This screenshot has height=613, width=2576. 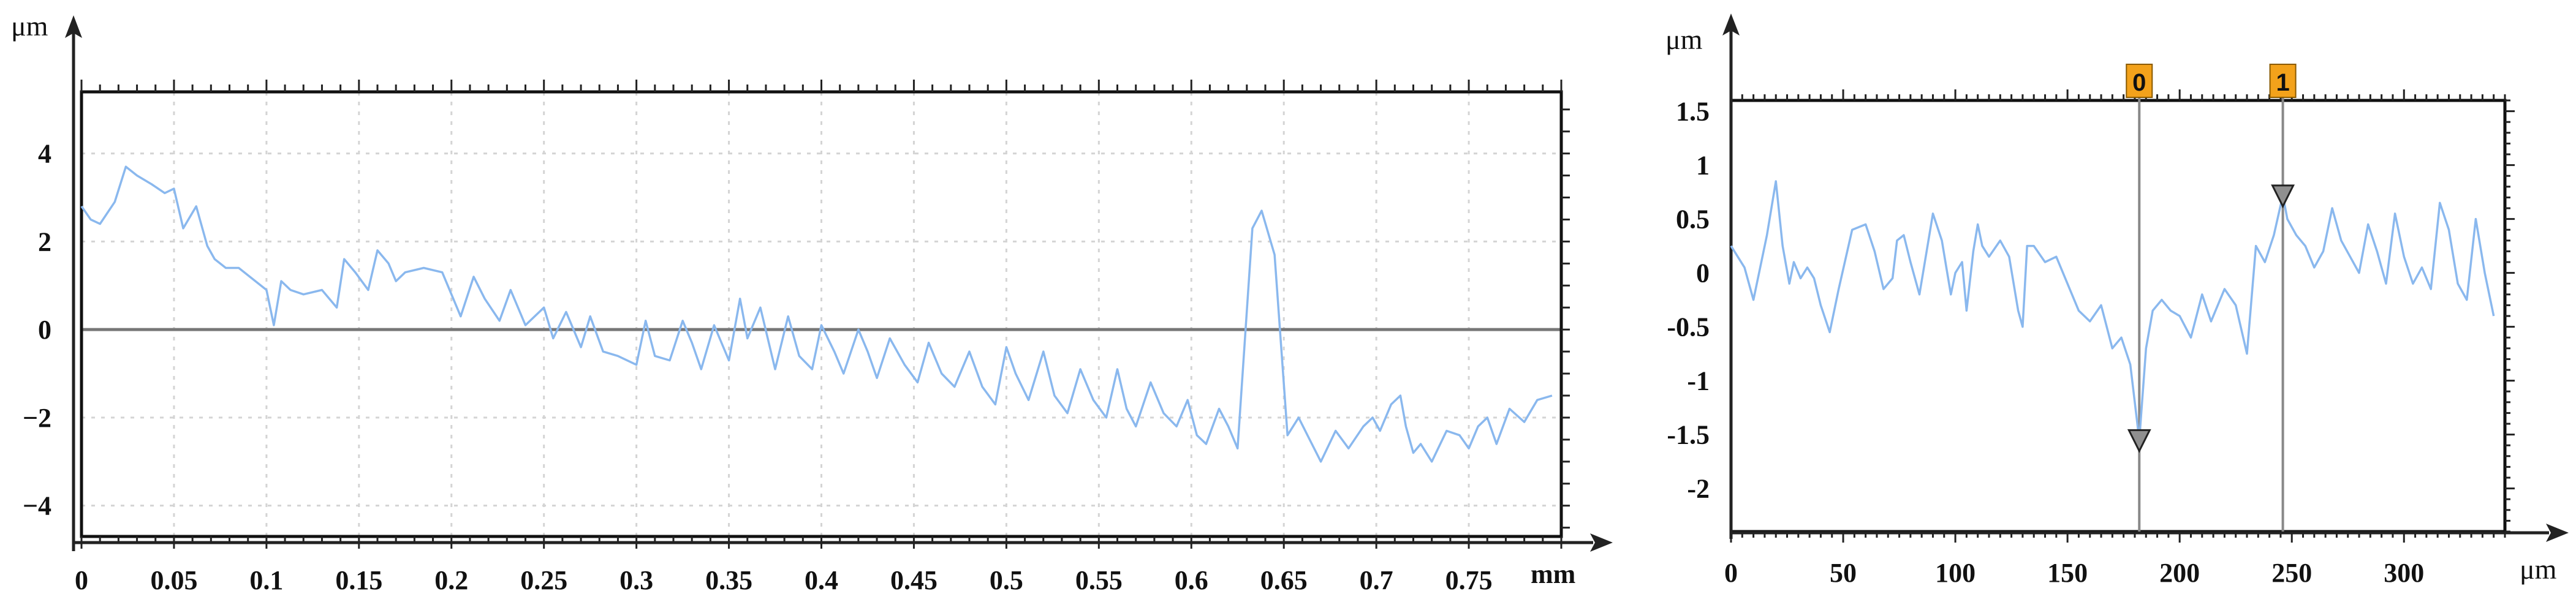 I want to click on chart-2-y-tick-label: 1.5, so click(x=1693, y=112).